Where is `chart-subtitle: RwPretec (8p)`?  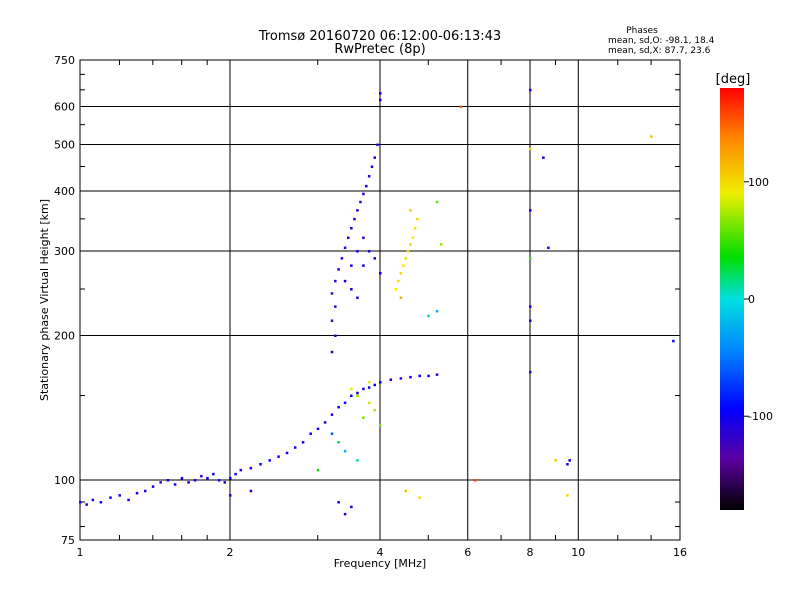
chart-subtitle: RwPretec (8p) is located at coordinates (379, 49).